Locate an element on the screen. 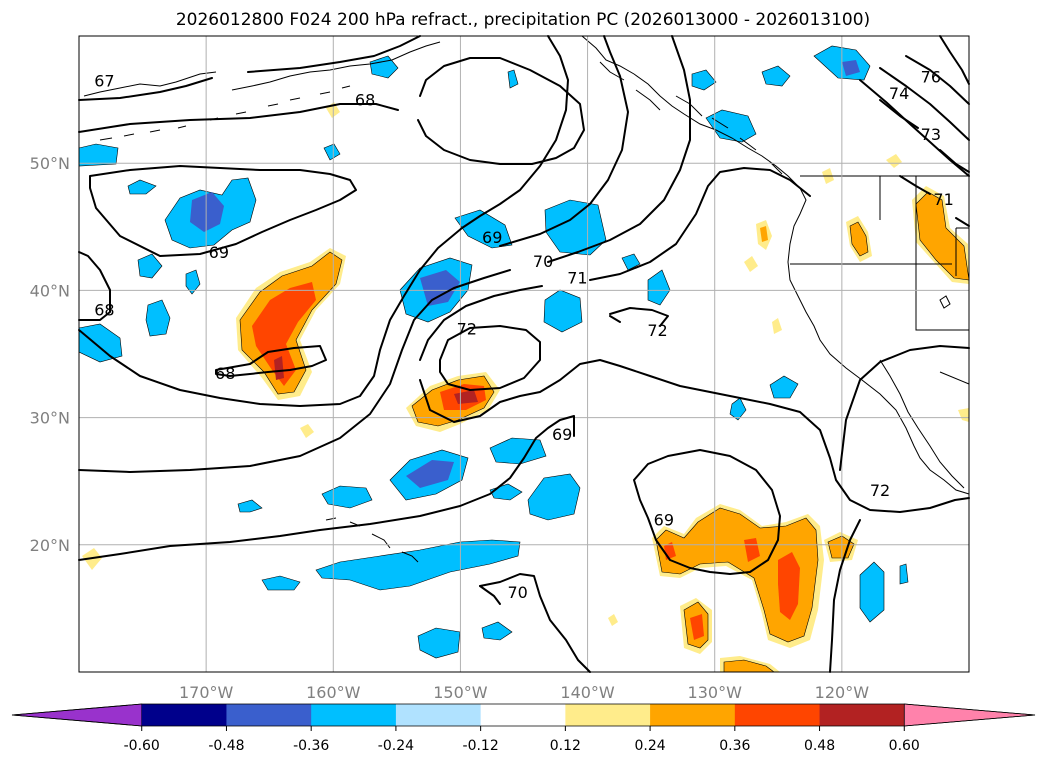 This screenshot has height=765, width=1047. contour-label: 67 is located at coordinates (104, 81).